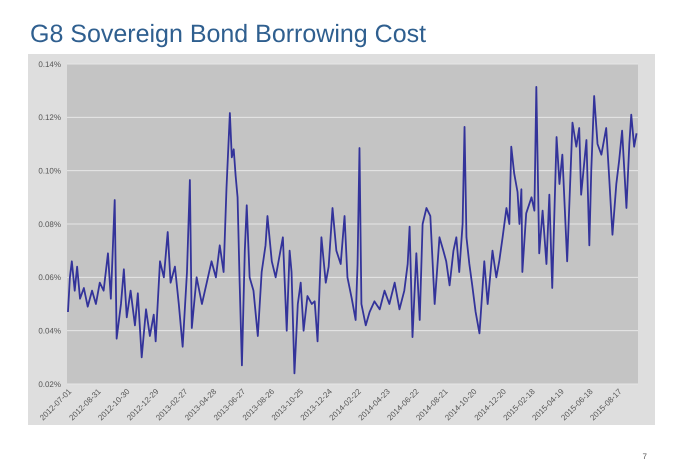 The height and width of the screenshot is (467, 677). What do you see at coordinates (228, 34) in the screenshot?
I see `chart-title: G8 Sovereign Bond Borrowing Cost` at bounding box center [228, 34].